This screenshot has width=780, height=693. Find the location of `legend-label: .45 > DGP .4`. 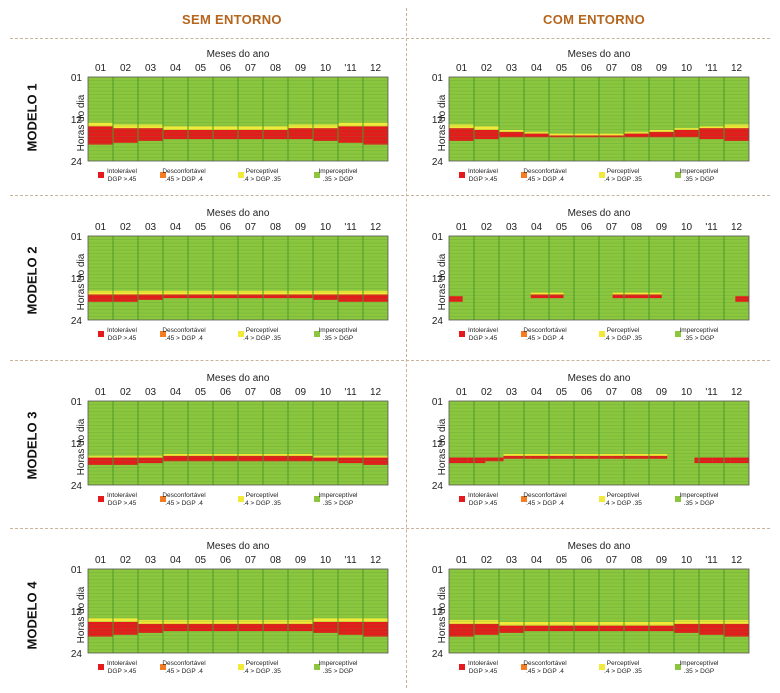

legend-label: .45 > DGP .4 is located at coordinates (184, 179).